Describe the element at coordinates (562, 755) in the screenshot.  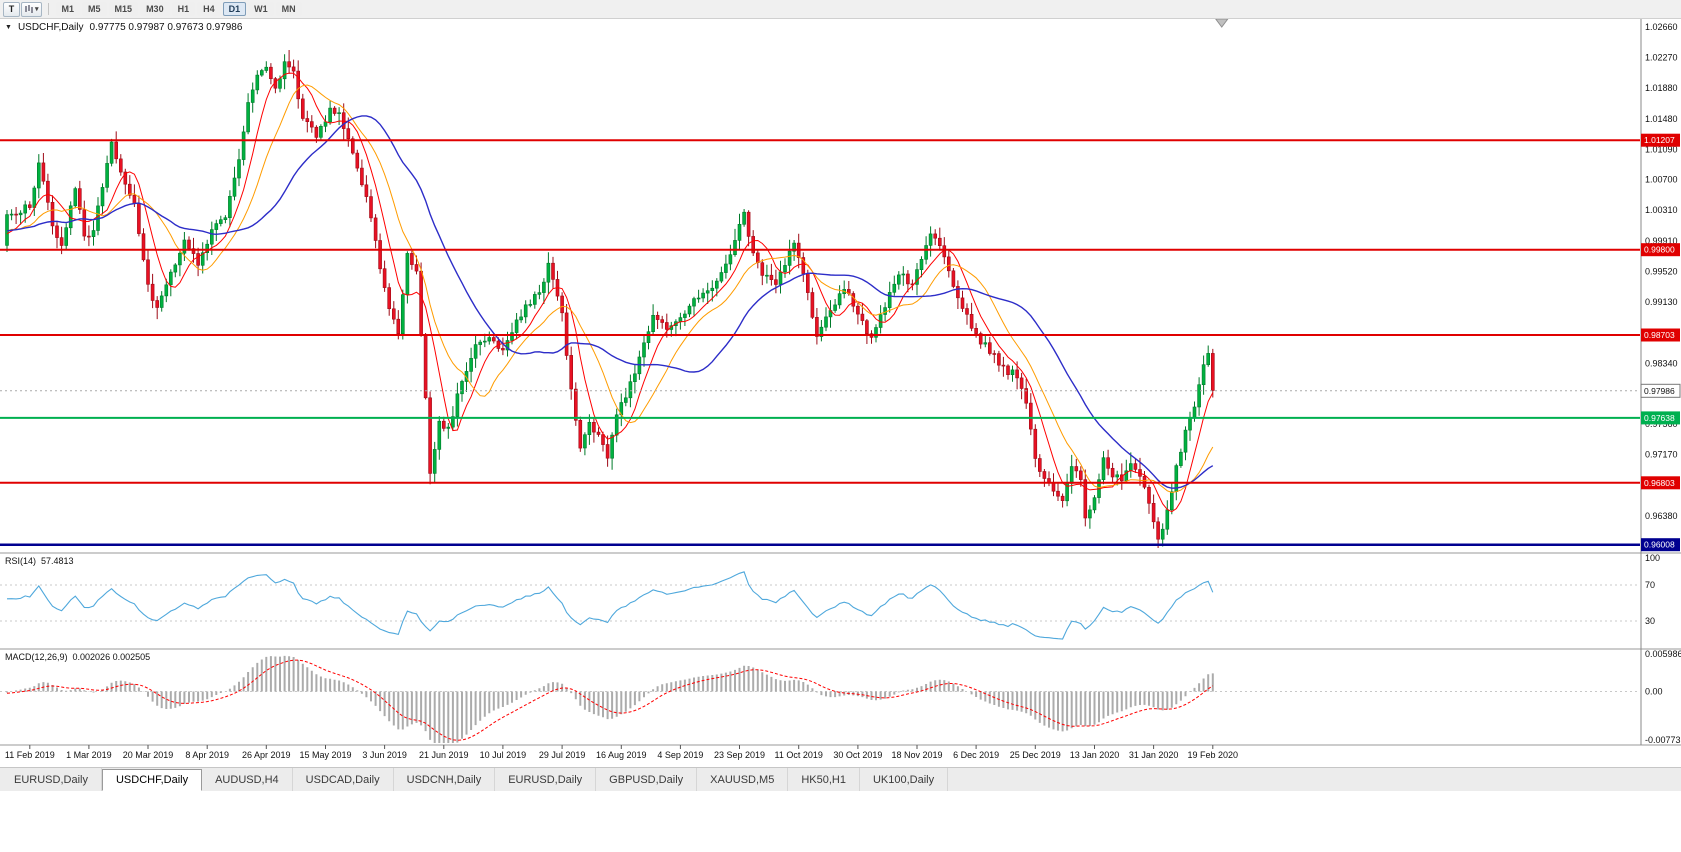
I see `svg-text: 29 Jul 2019` at that location.